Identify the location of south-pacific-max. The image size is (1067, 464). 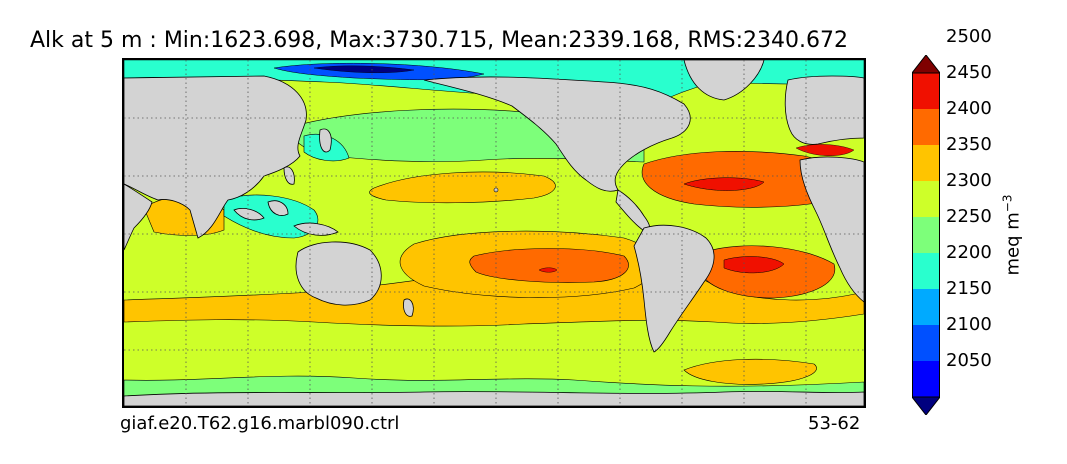
(548, 270).